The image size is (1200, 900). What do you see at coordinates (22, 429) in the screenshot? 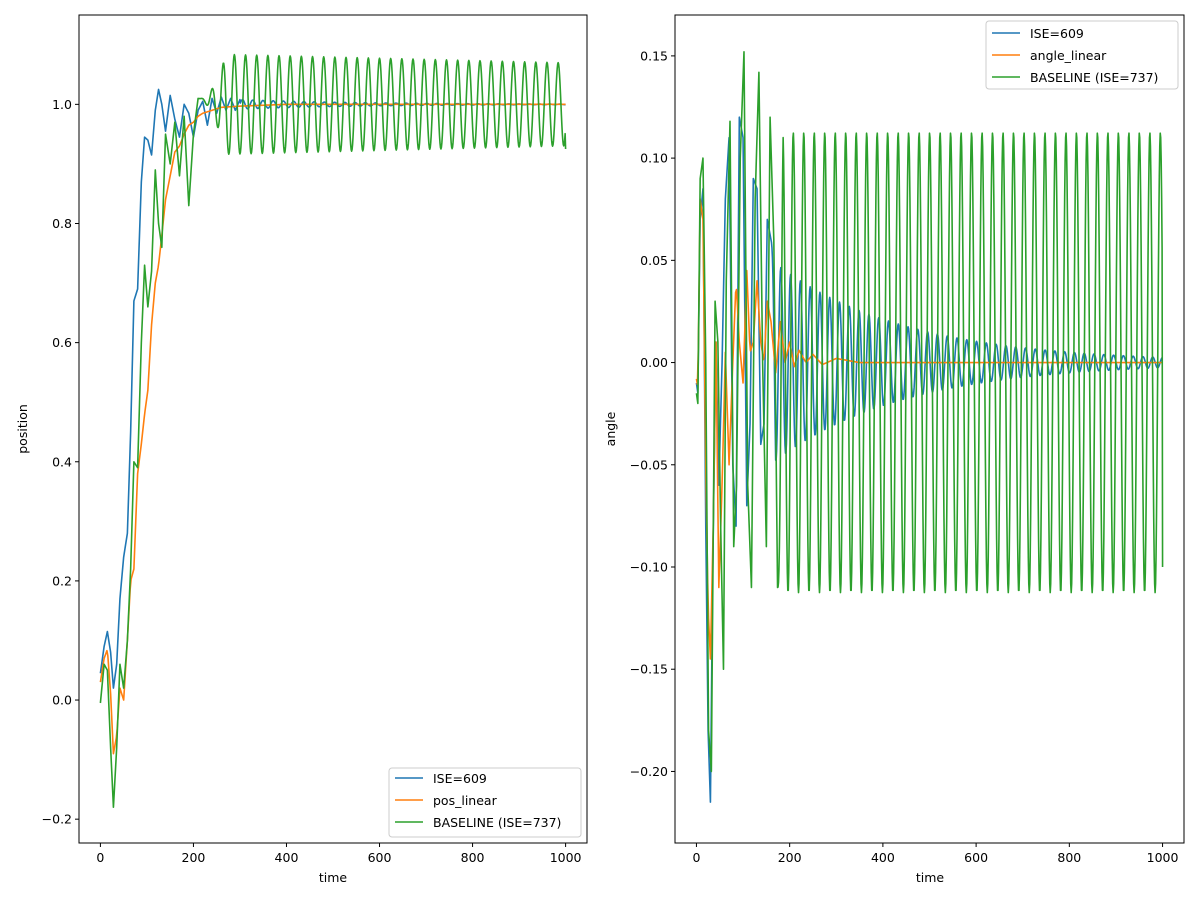
I see `y-axis-label: position` at bounding box center [22, 429].